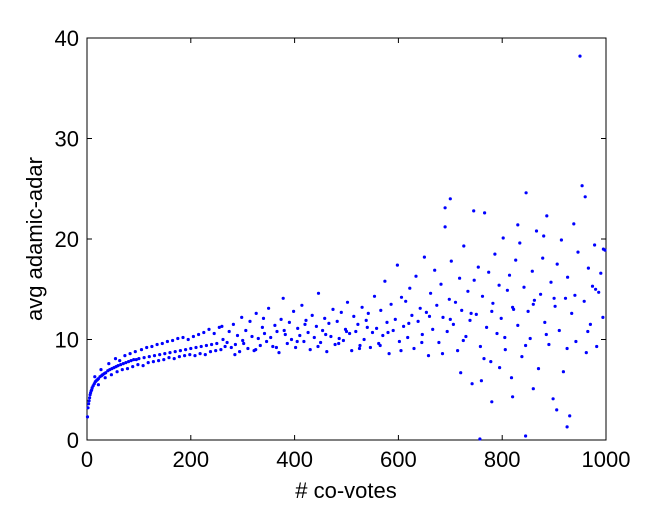 The image size is (670, 505). Describe the element at coordinates (73, 440) in the screenshot. I see `y-tick-label: 0` at that location.